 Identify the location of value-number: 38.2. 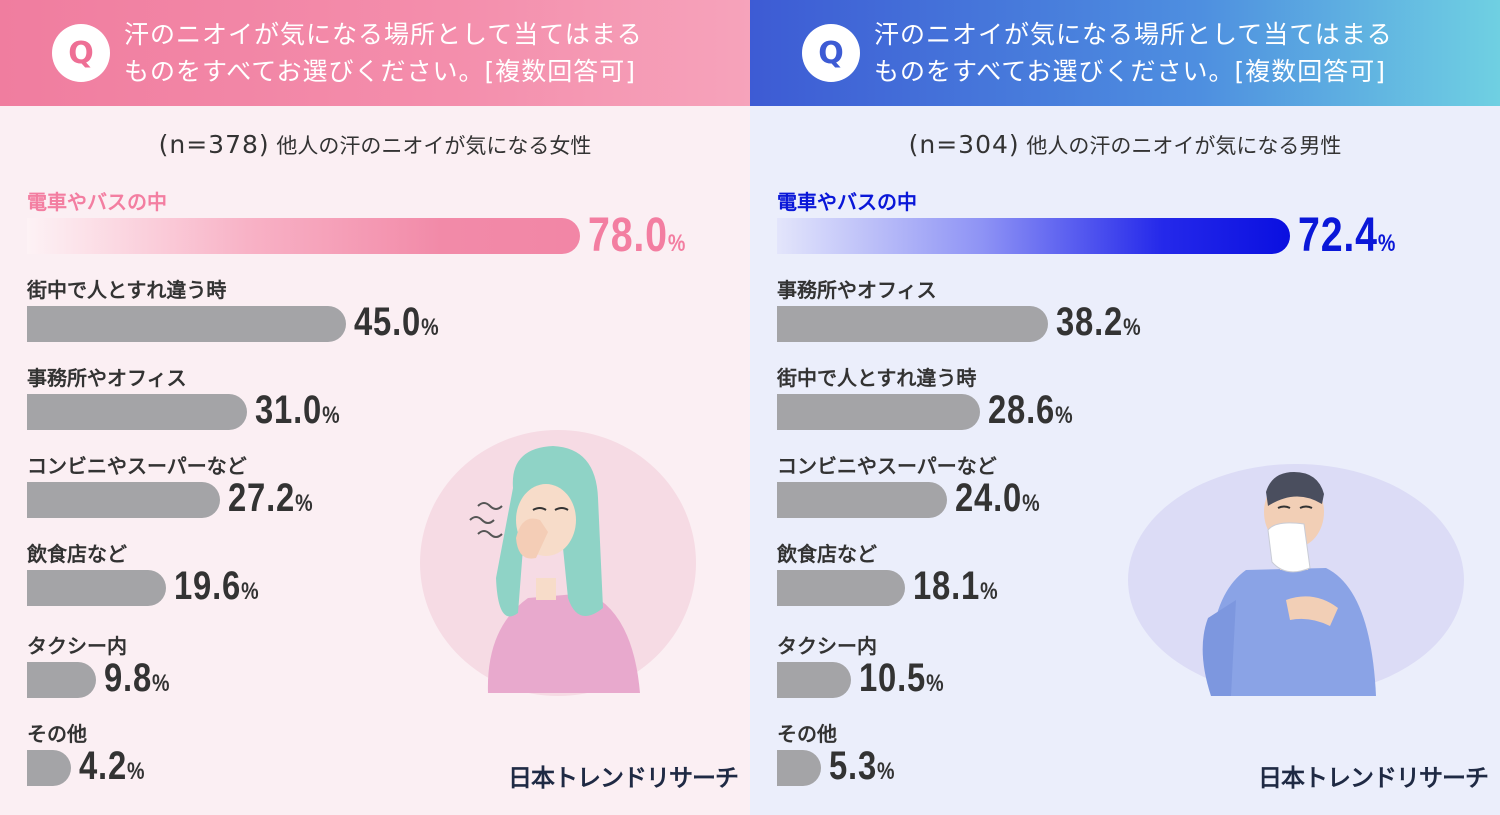
(1090, 322).